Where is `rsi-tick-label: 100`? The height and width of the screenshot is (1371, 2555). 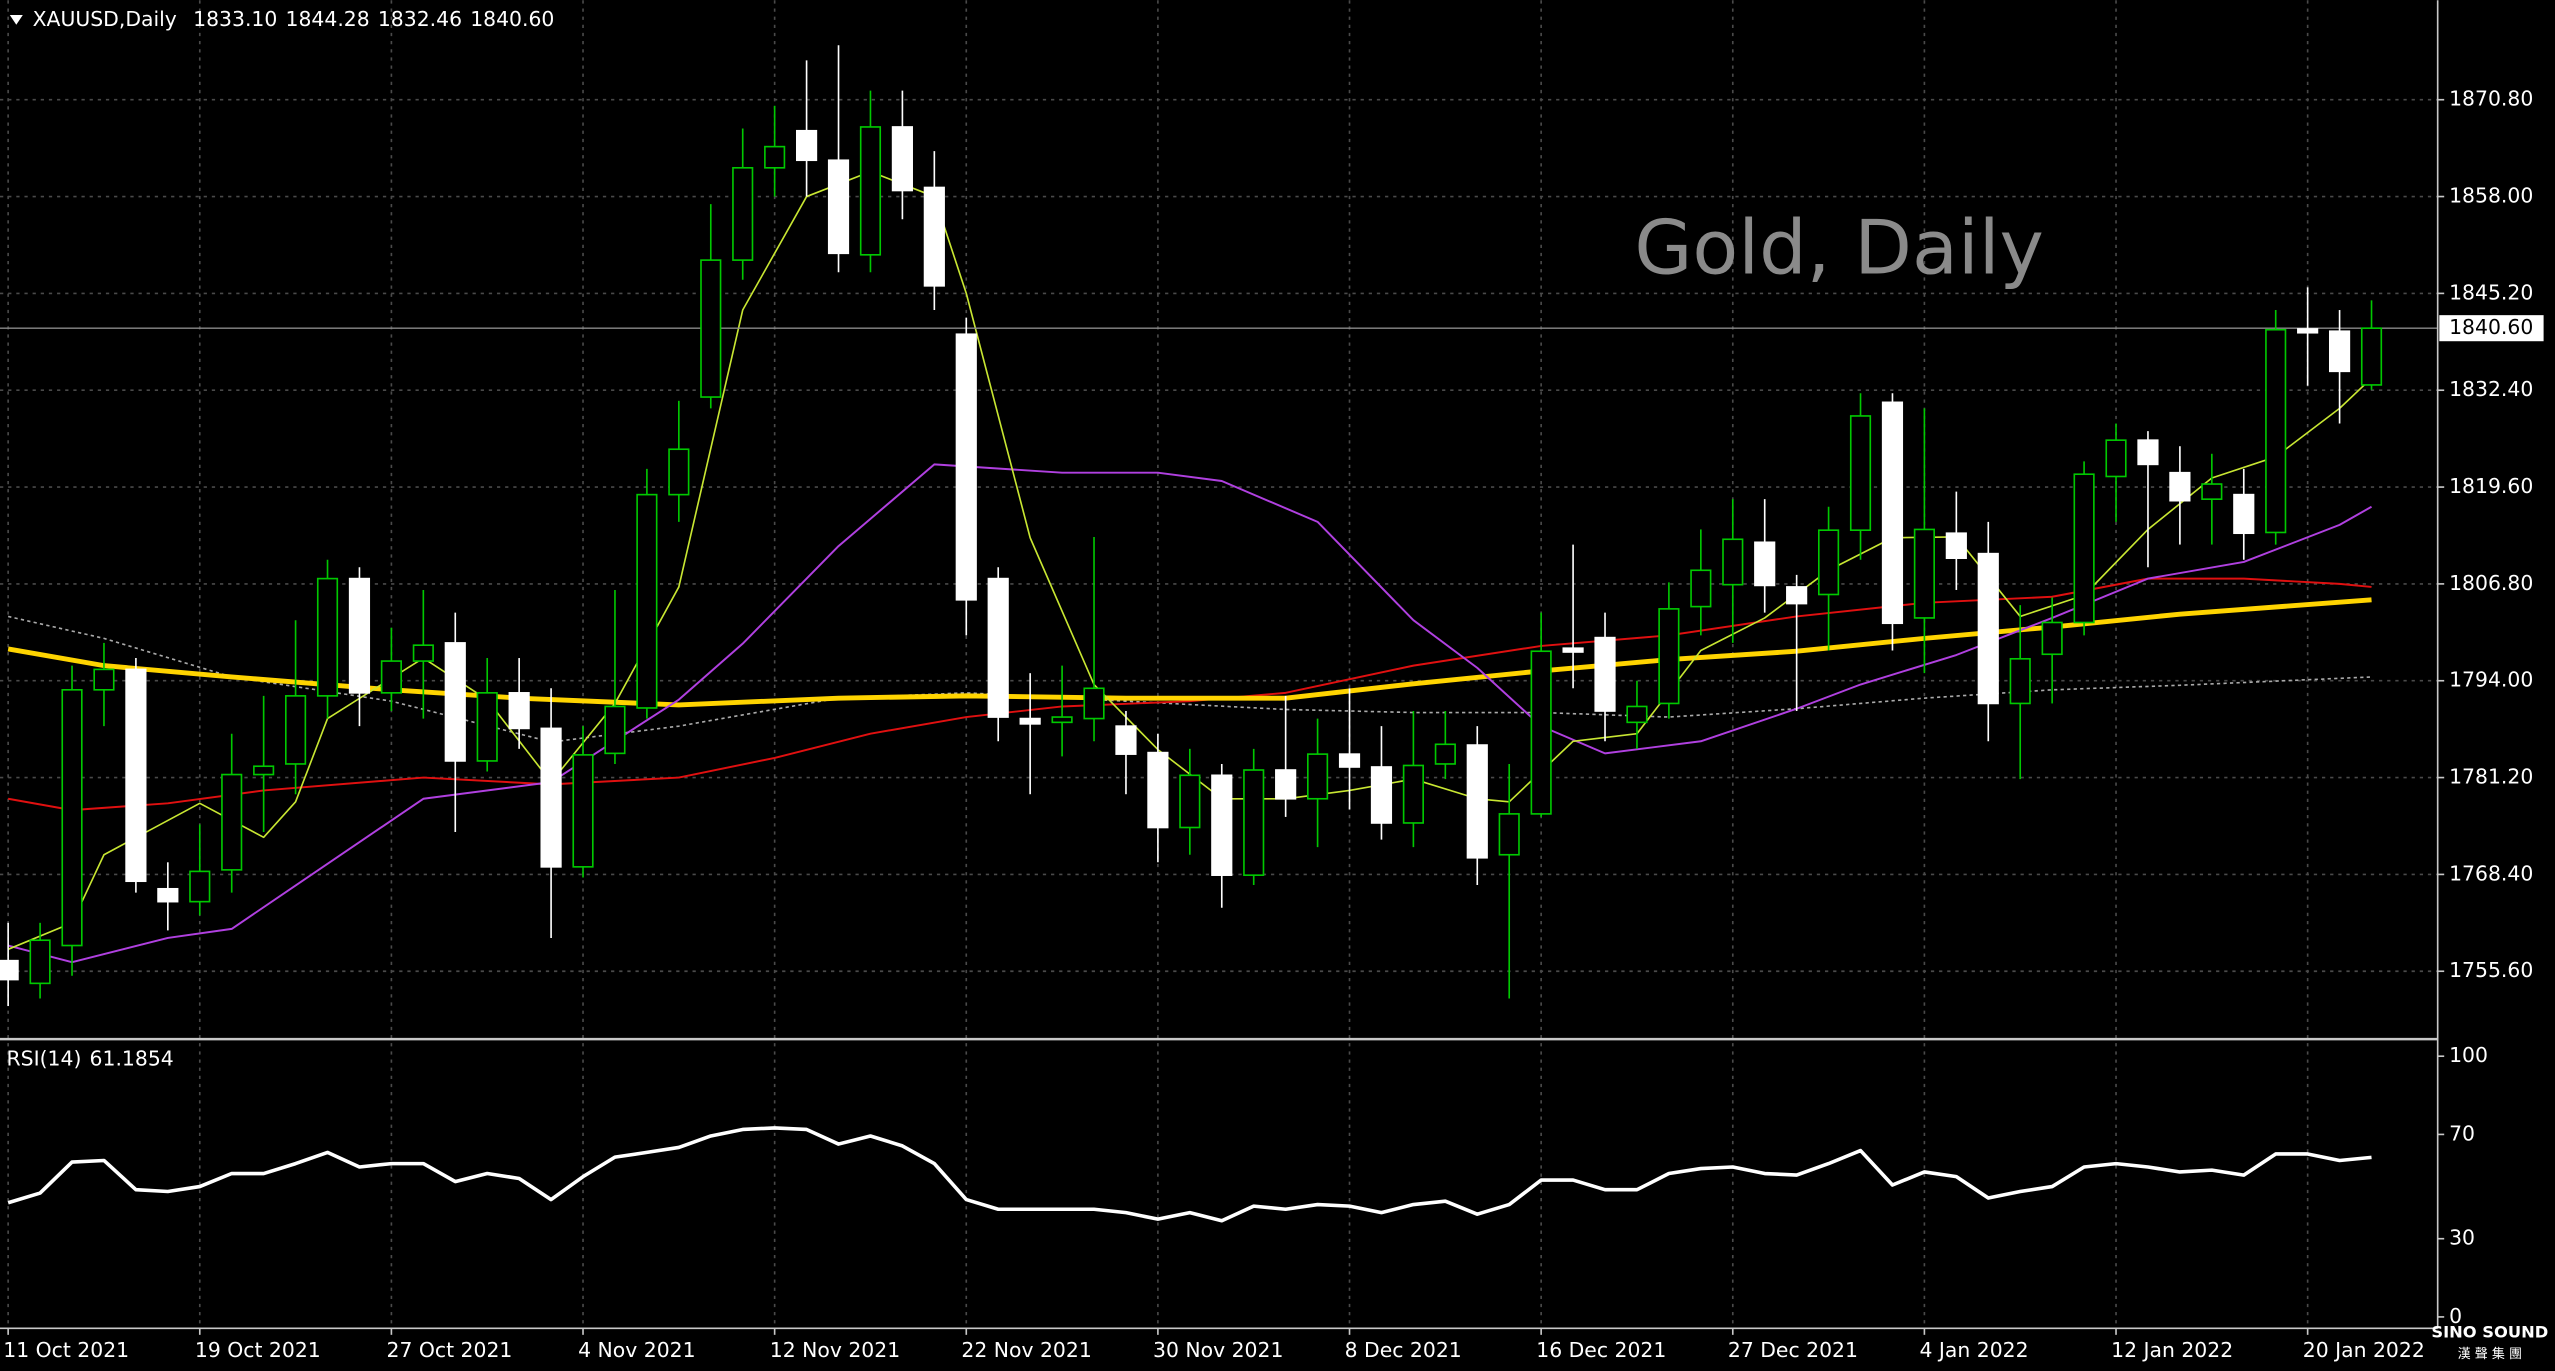 rsi-tick-label: 100 is located at coordinates (2468, 1055).